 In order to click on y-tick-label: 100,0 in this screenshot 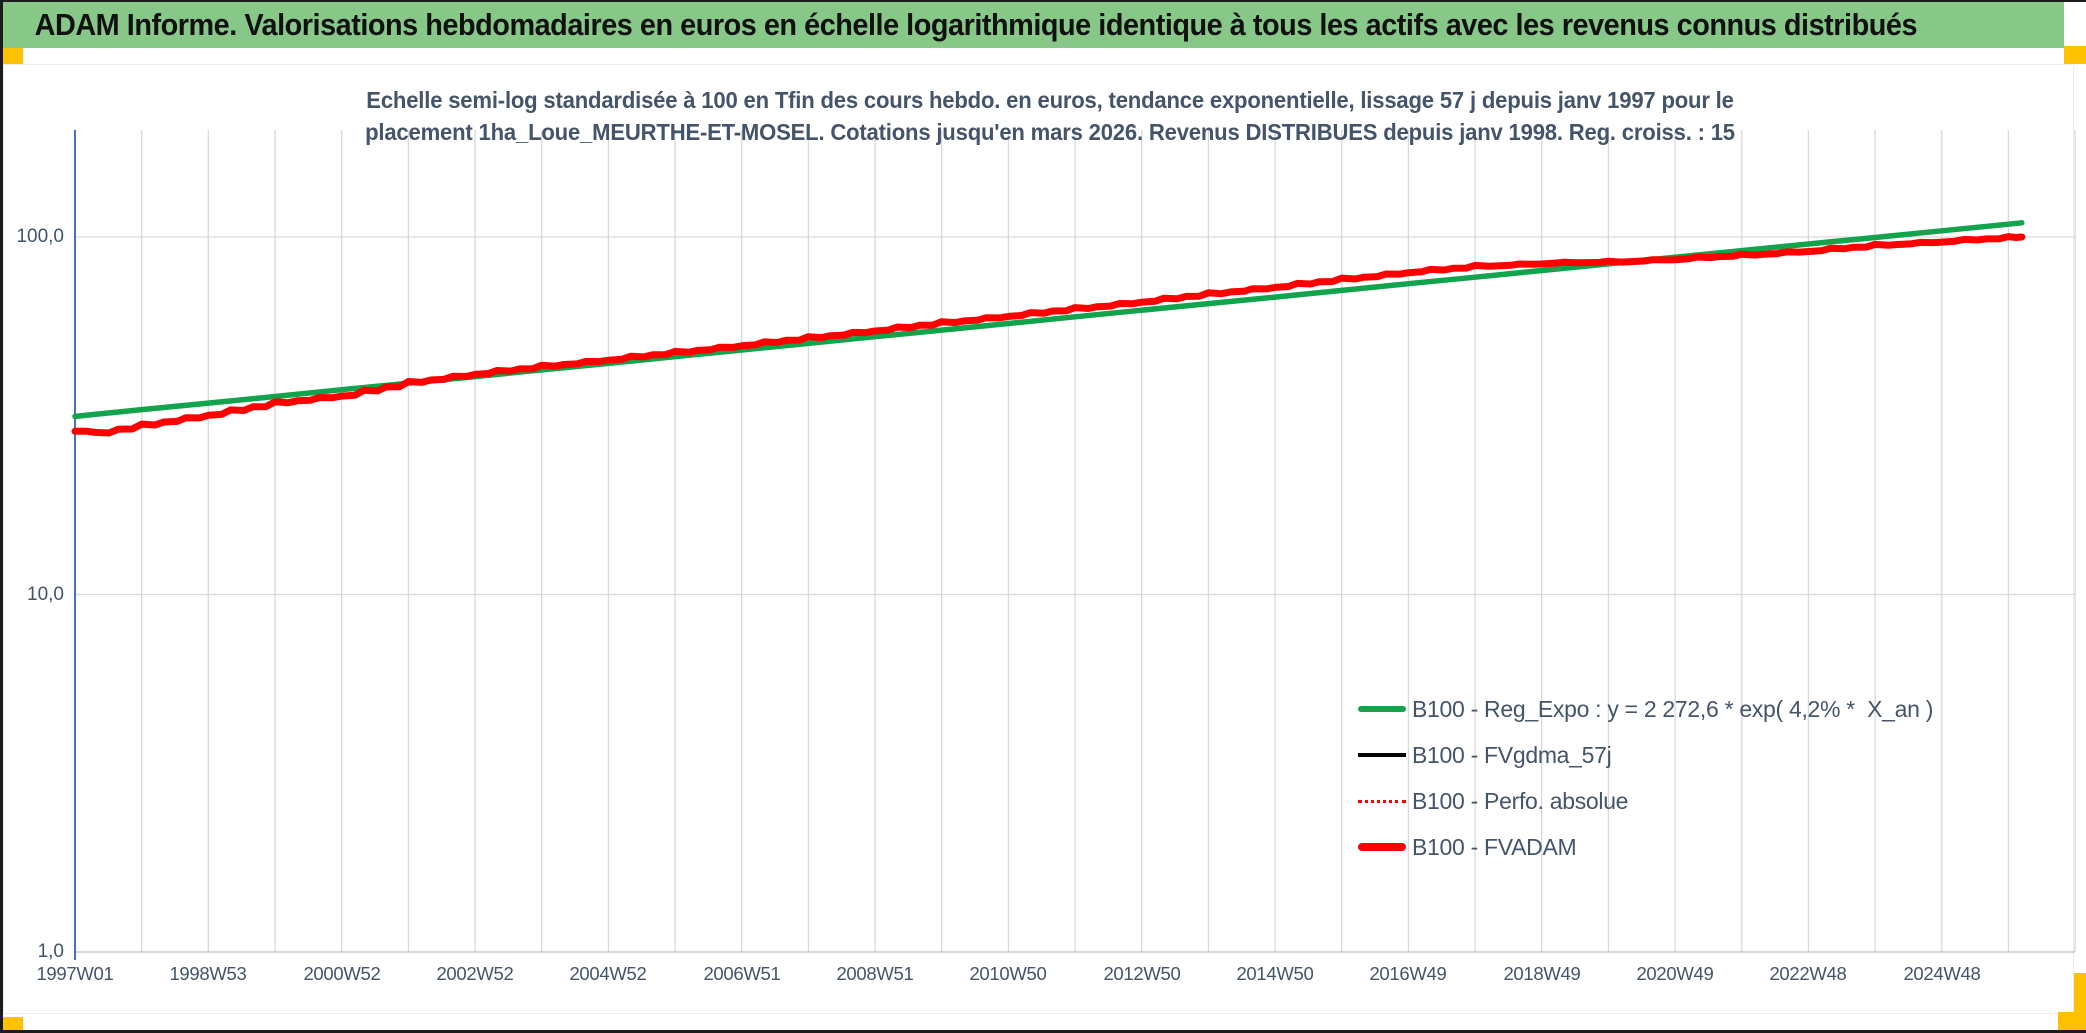, I will do `click(40, 236)`.